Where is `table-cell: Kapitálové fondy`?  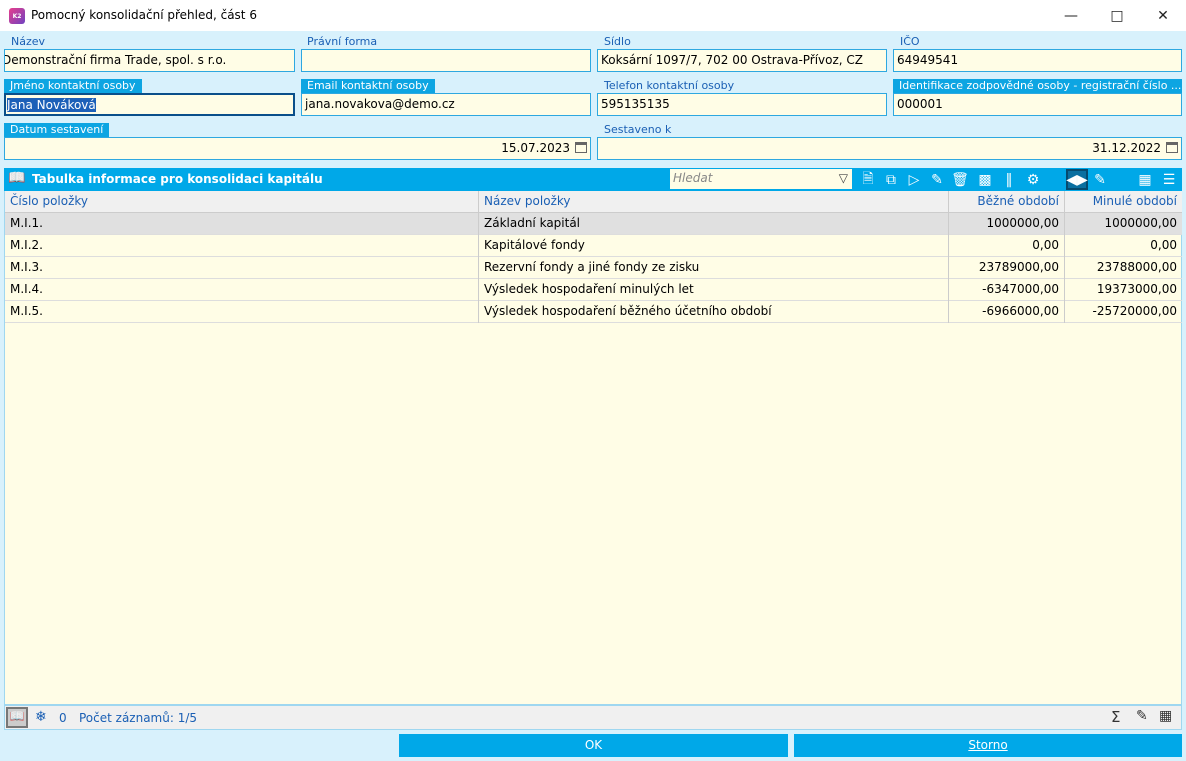
table-cell: Kapitálové fondy is located at coordinates (714, 246).